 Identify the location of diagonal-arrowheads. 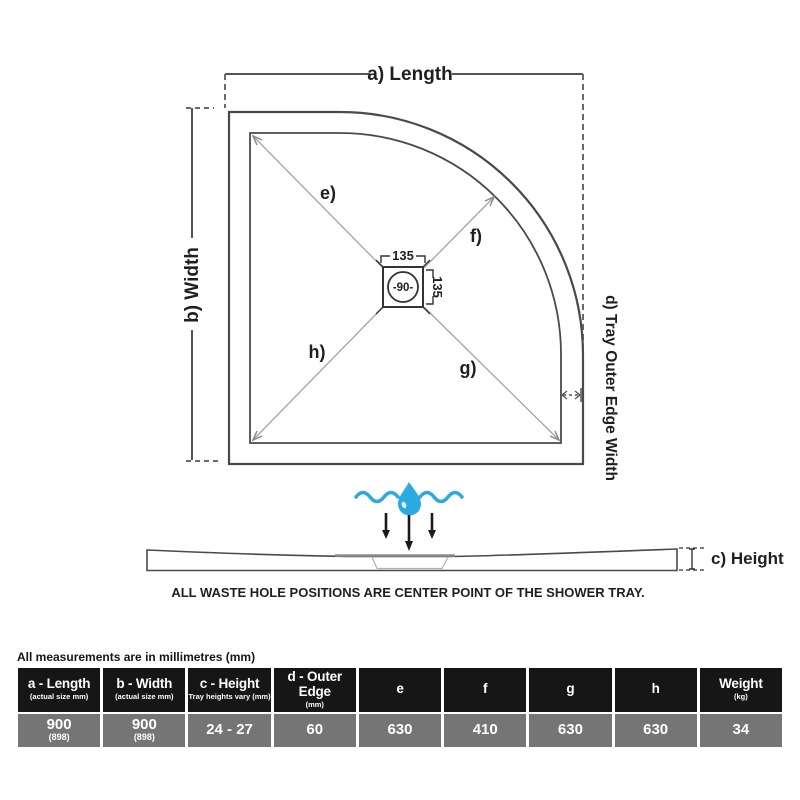
(406, 288).